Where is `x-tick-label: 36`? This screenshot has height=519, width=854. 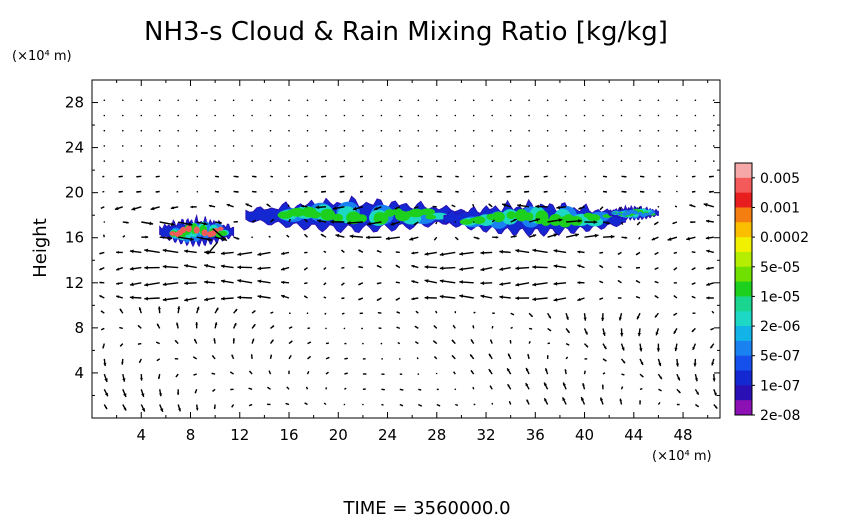 x-tick-label: 36 is located at coordinates (535, 435).